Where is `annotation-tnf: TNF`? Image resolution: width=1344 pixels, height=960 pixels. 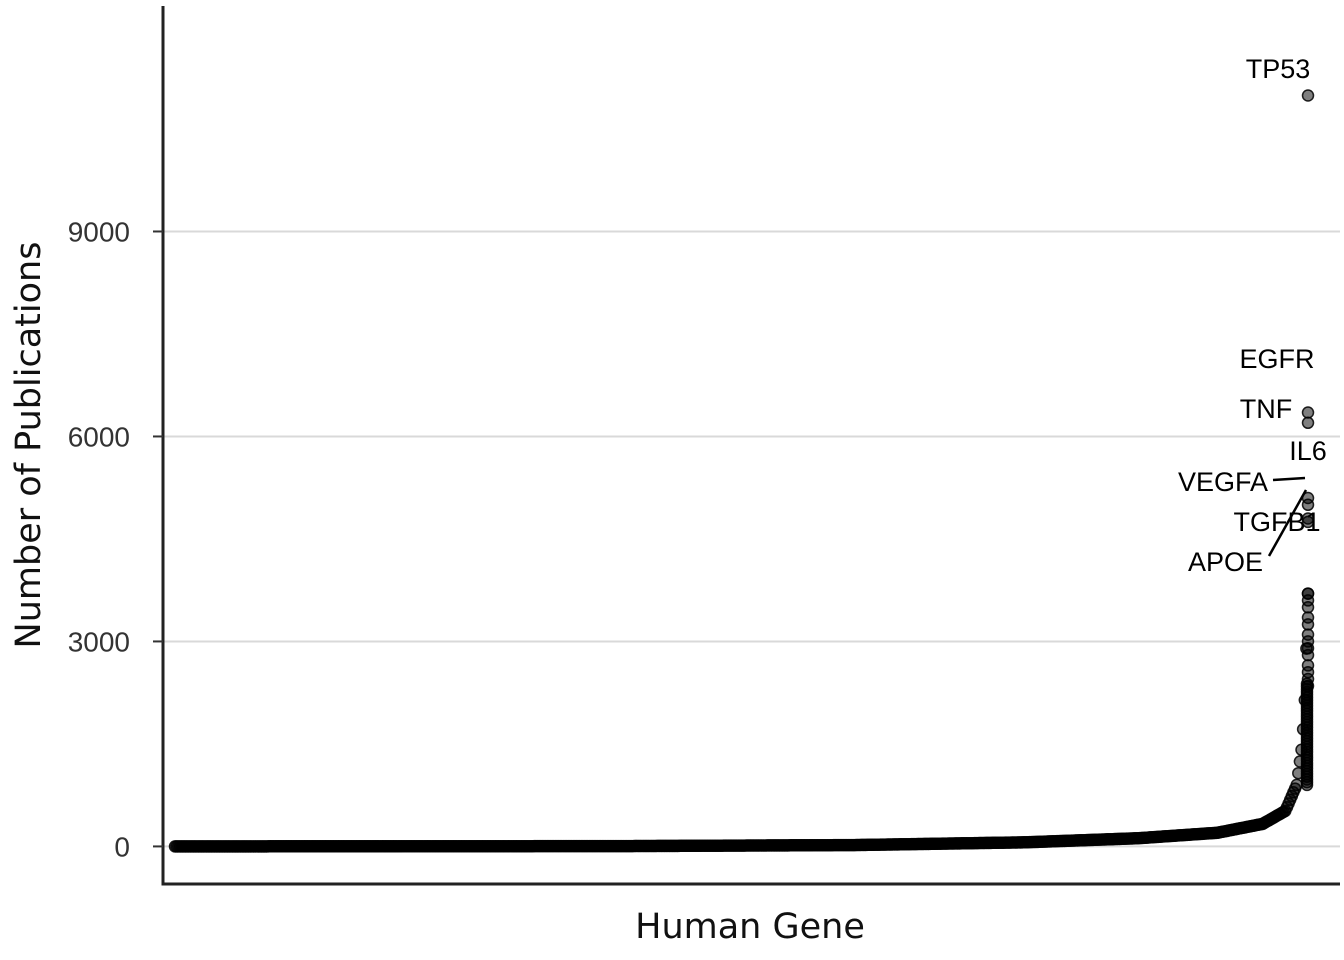
annotation-tnf: TNF is located at coordinates (1266, 409).